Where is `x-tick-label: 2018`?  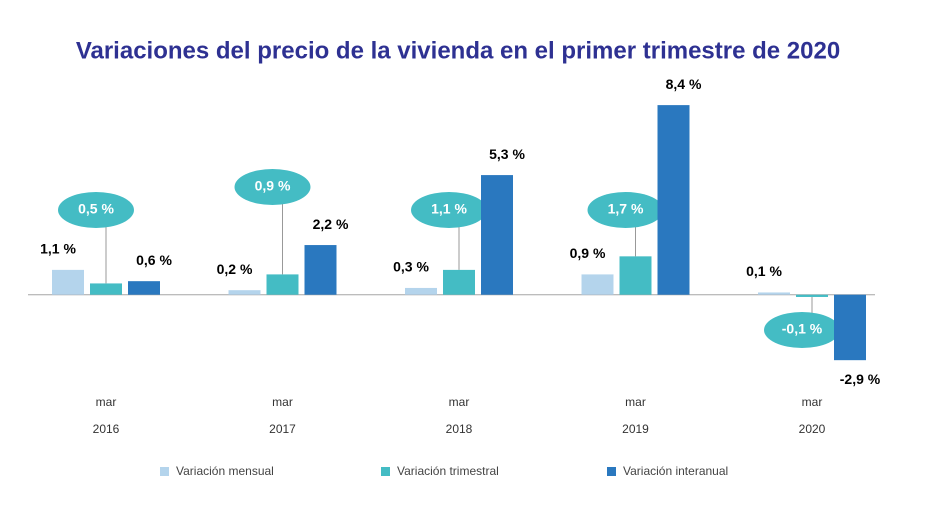
x-tick-label: 2018 is located at coordinates (459, 429).